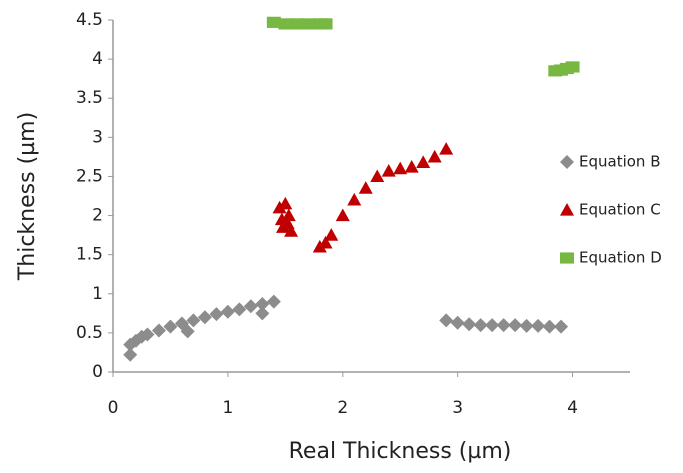  Describe the element at coordinates (89, 176) in the screenshot. I see `y-tick-label: 2.5` at that location.